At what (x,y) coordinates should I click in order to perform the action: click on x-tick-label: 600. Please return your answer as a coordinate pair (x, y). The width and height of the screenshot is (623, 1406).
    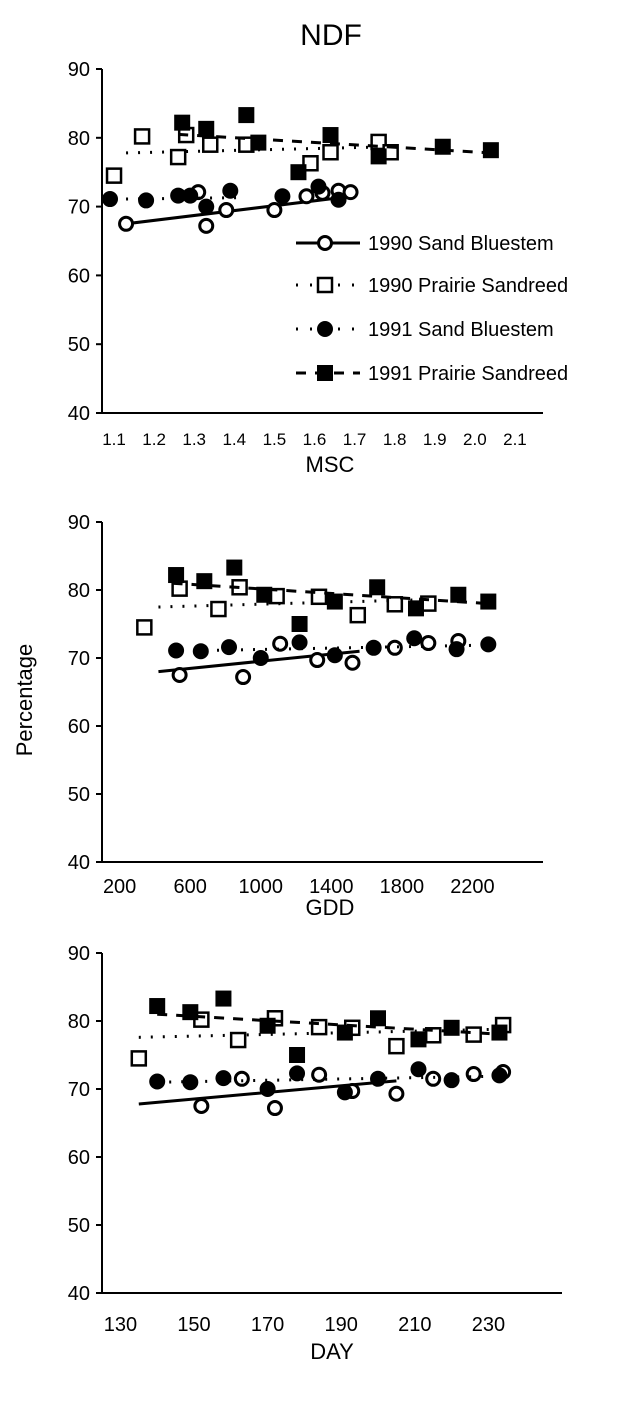
    Looking at the image, I should click on (190, 887).